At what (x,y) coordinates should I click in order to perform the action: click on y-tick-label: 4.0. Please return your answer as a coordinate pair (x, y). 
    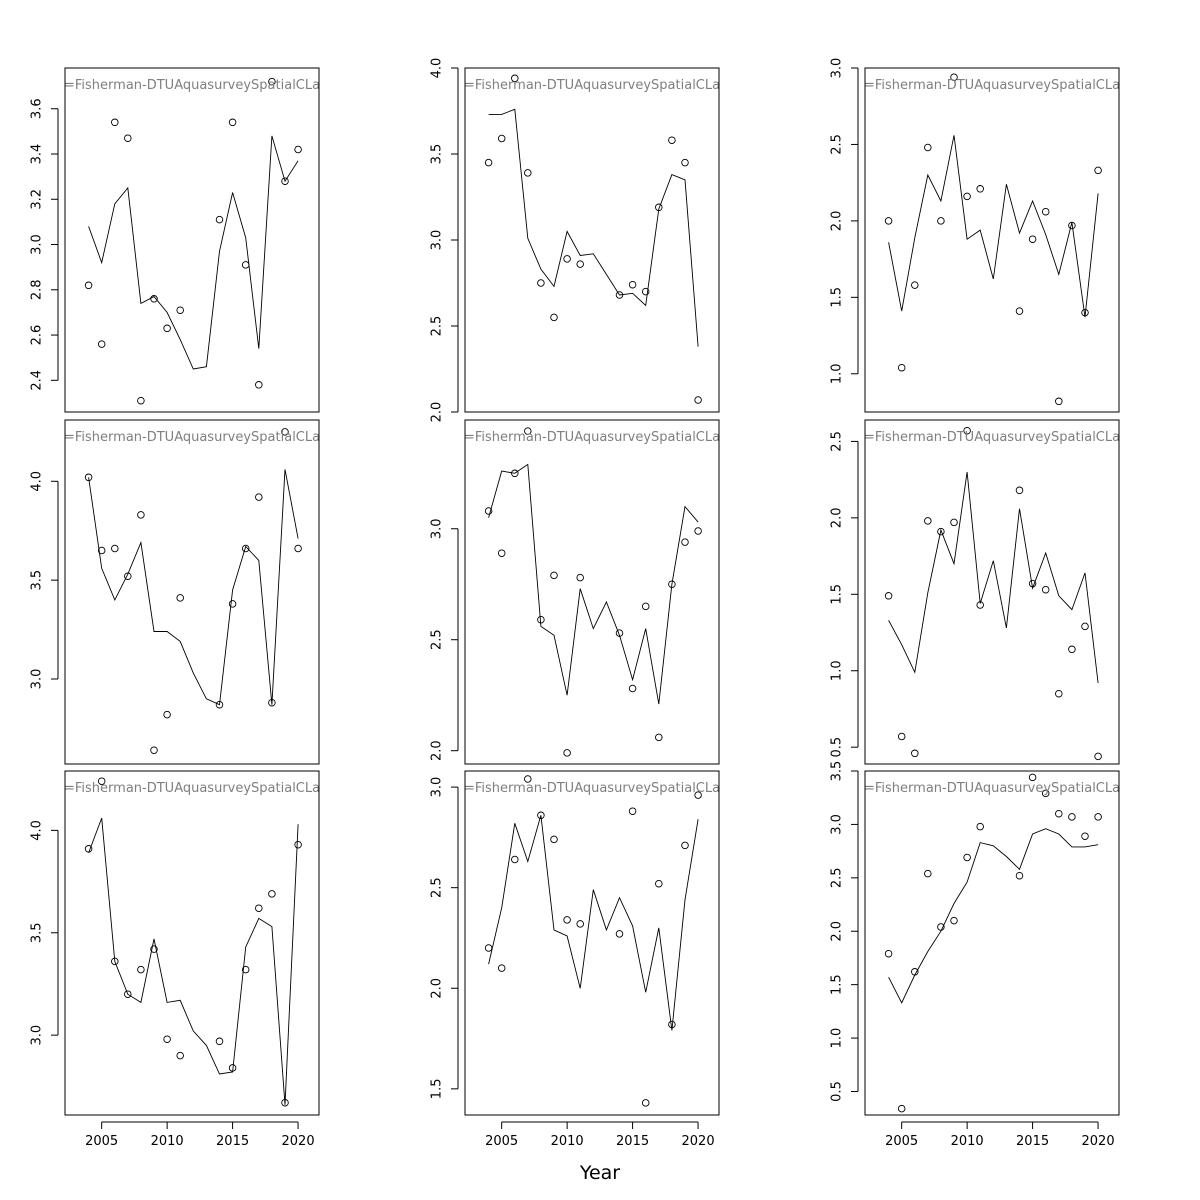
    Looking at the image, I should click on (437, 68).